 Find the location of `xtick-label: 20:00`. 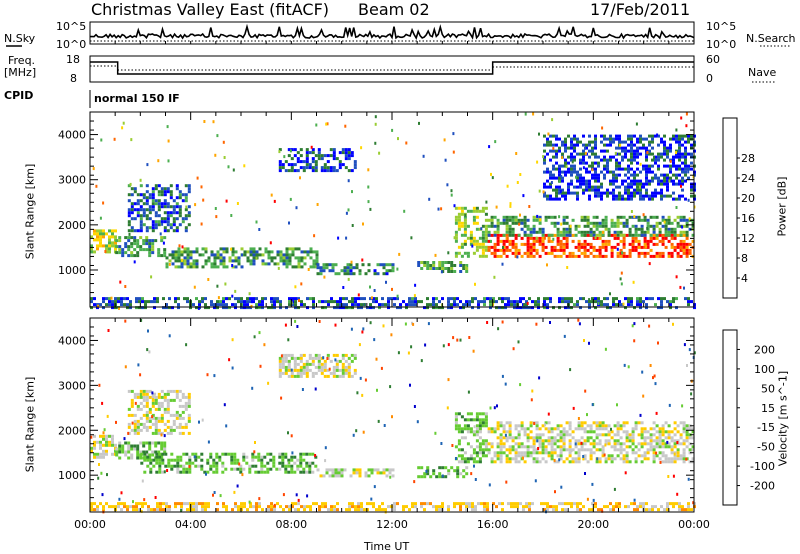

xtick-label: 20:00 is located at coordinates (593, 524).